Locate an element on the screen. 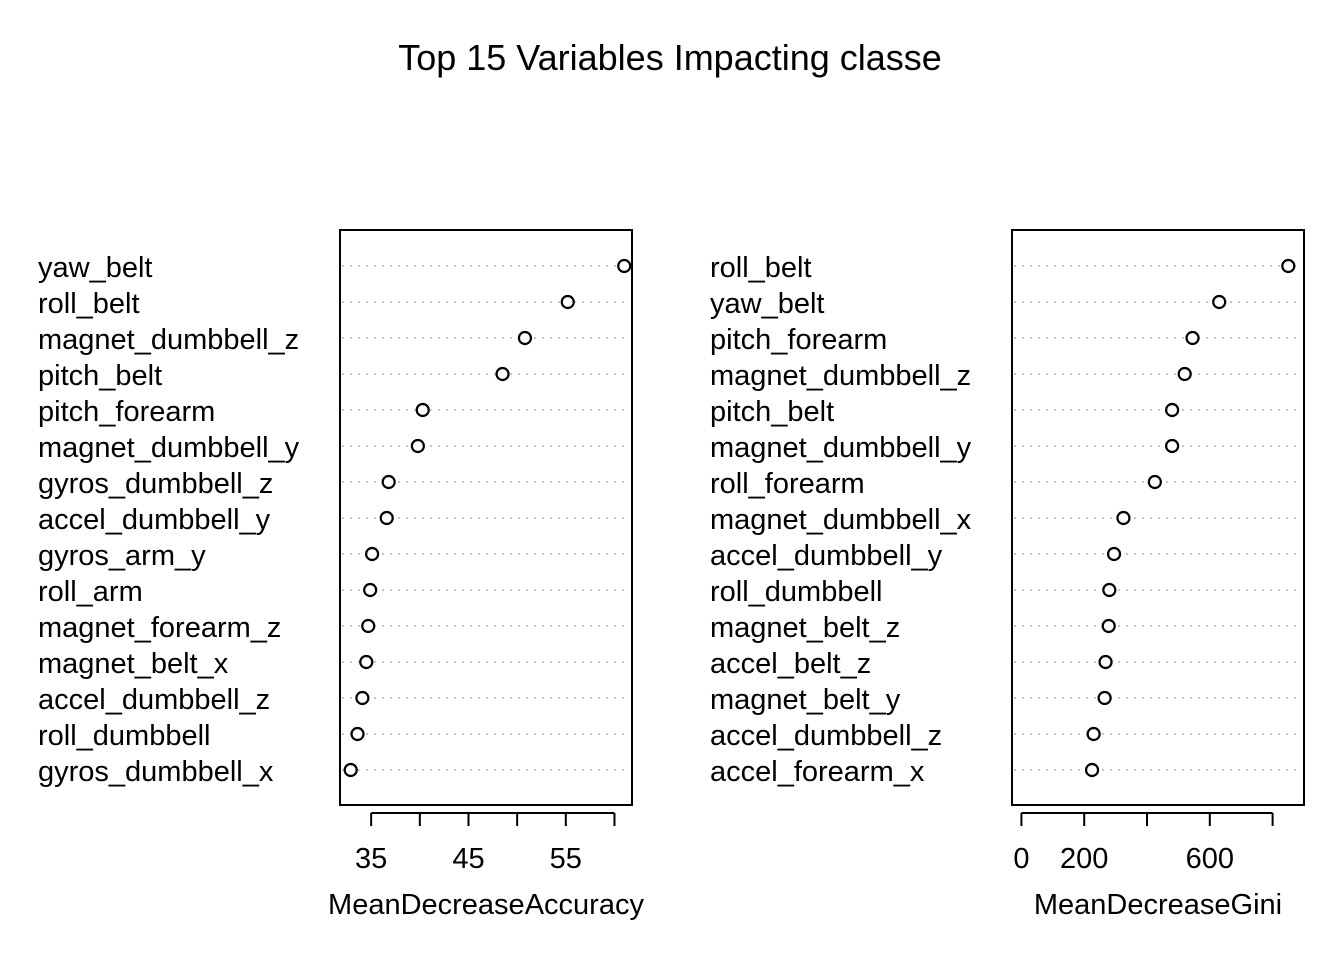 The height and width of the screenshot is (960, 1344). accuracy-x-tick-label: 55 is located at coordinates (566, 859).